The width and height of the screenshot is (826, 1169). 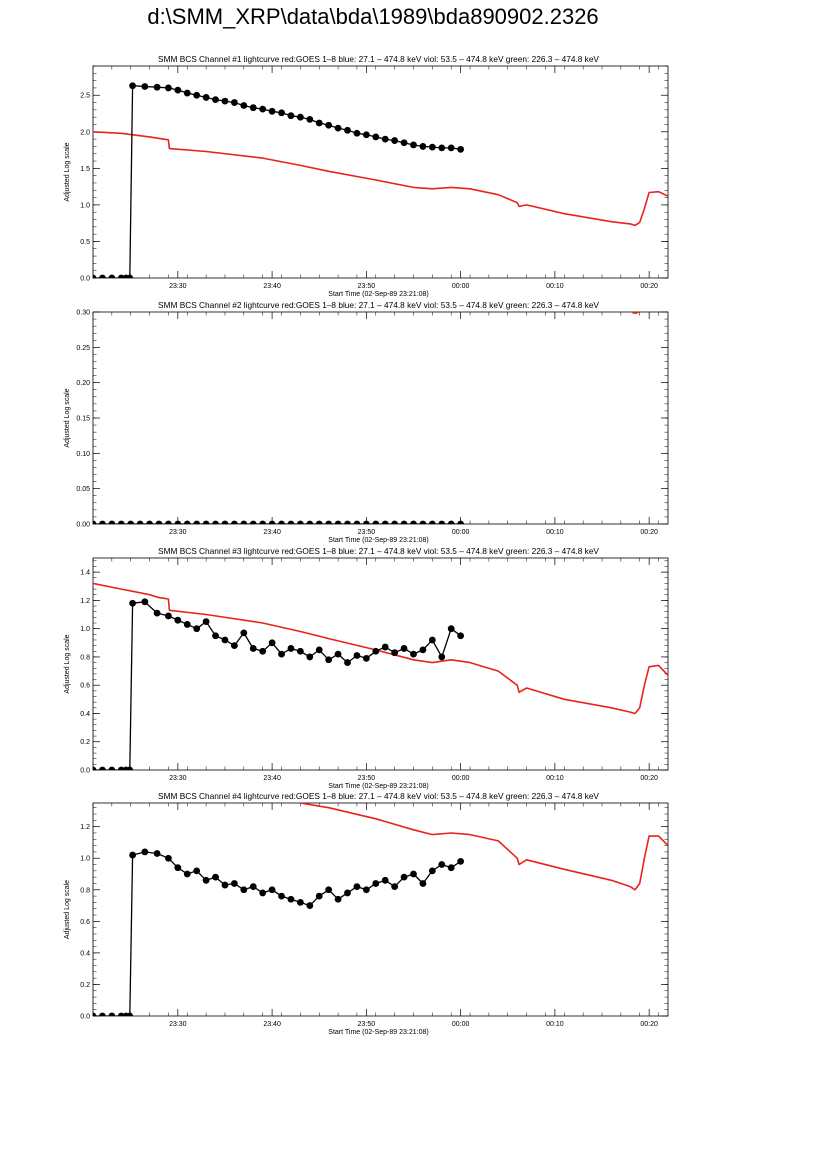 I want to click on y-tick-label: 0.30, so click(x=83, y=313).